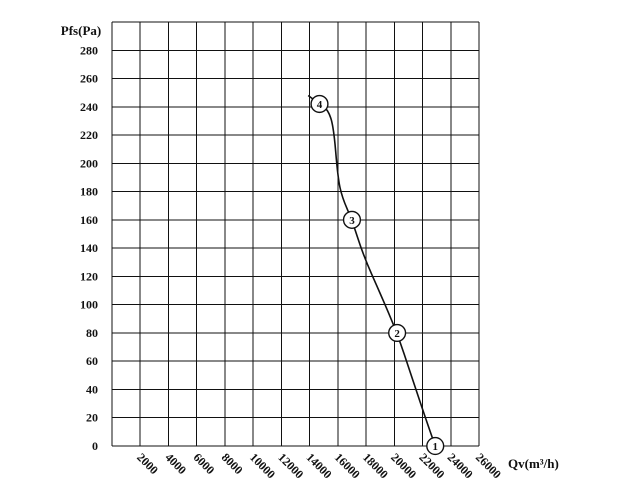  Describe the element at coordinates (89, 192) in the screenshot. I see `y-tick-label: 180` at that location.